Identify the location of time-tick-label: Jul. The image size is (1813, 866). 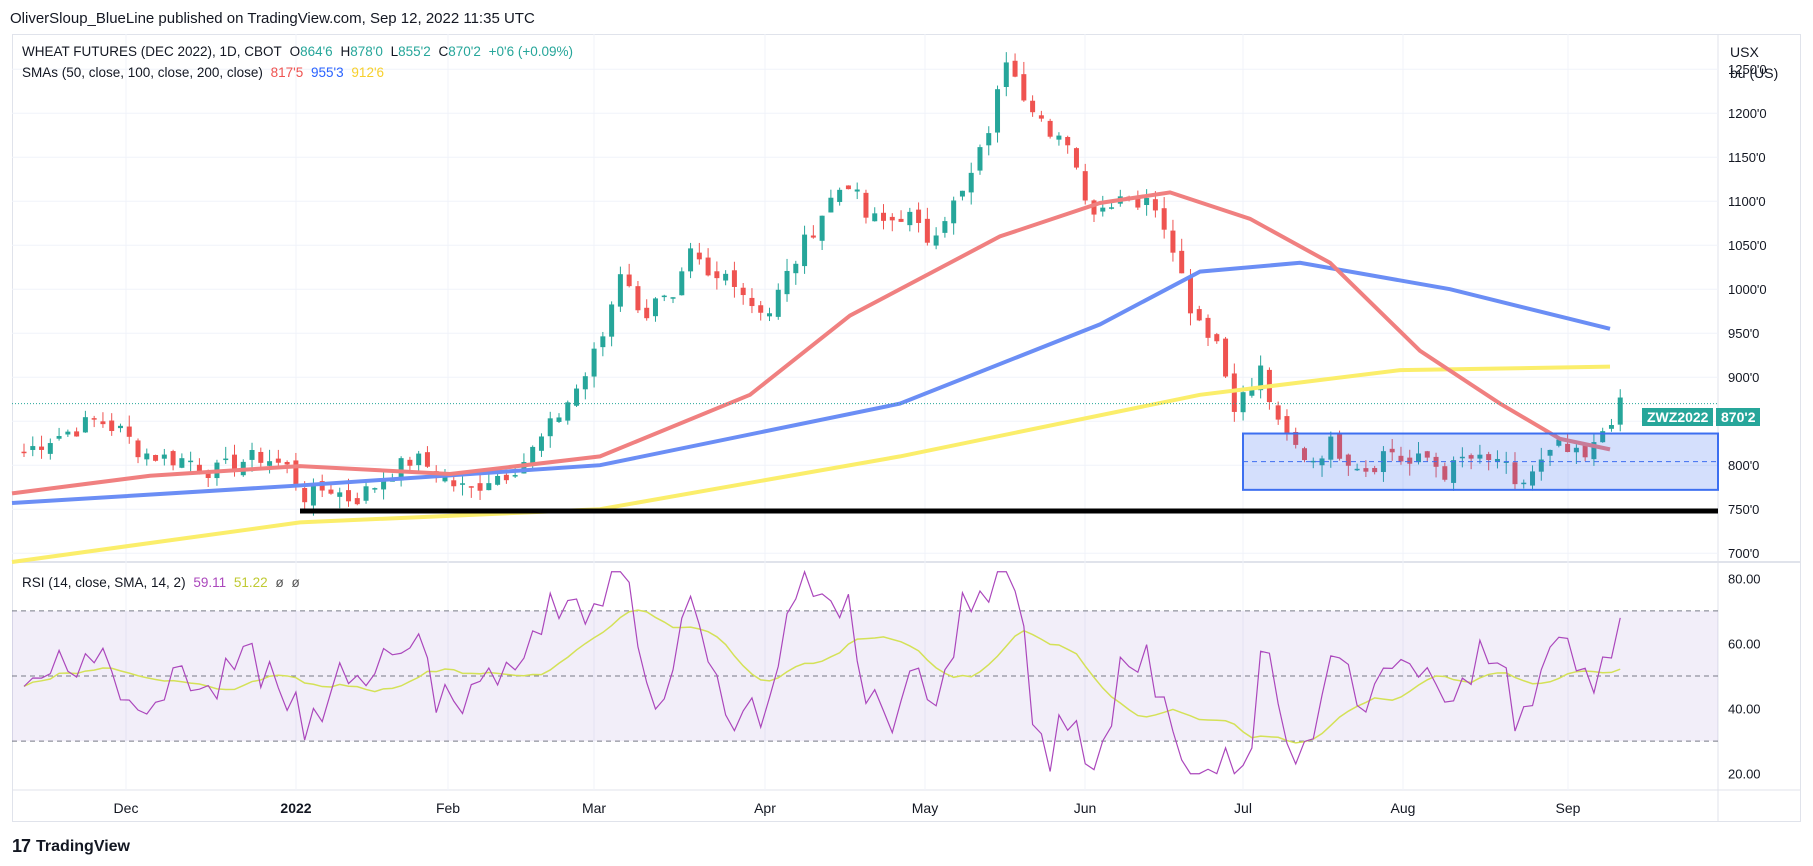
(1243, 808).